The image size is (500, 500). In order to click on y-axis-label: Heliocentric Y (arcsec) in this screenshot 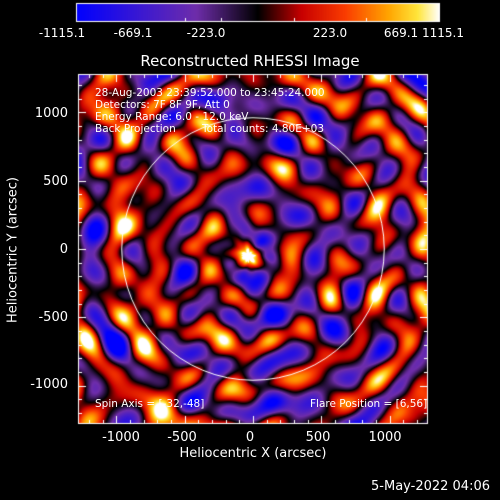, I will do `click(13, 250)`.